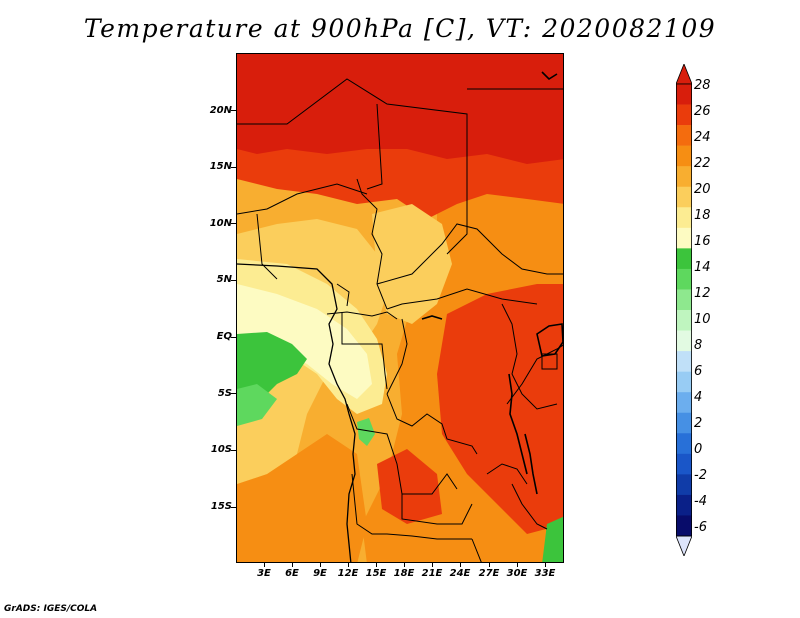 The width and height of the screenshot is (800, 618). What do you see at coordinates (684, 74) in the screenshot?
I see `colorbar-arrow-top` at bounding box center [684, 74].